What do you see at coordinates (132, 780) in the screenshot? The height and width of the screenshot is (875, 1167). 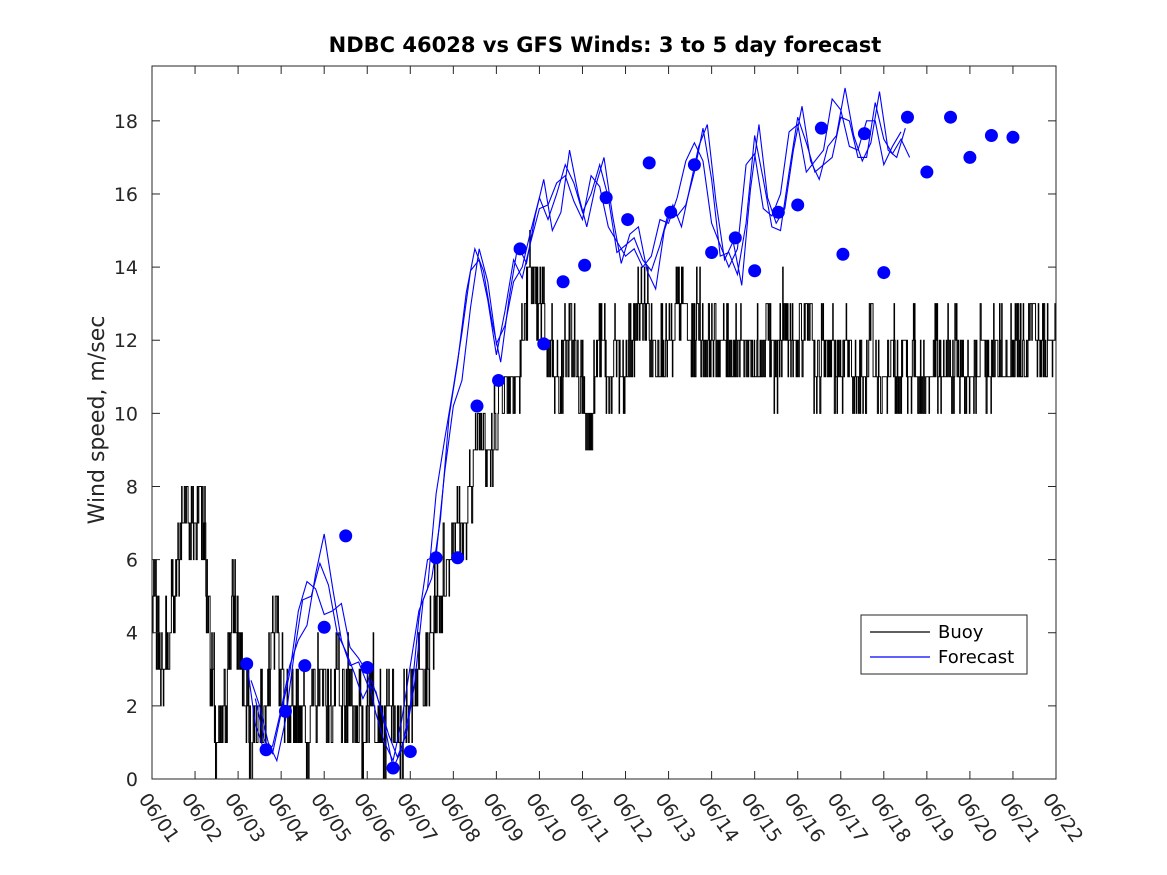 I see `y-tick-label-0: 0` at bounding box center [132, 780].